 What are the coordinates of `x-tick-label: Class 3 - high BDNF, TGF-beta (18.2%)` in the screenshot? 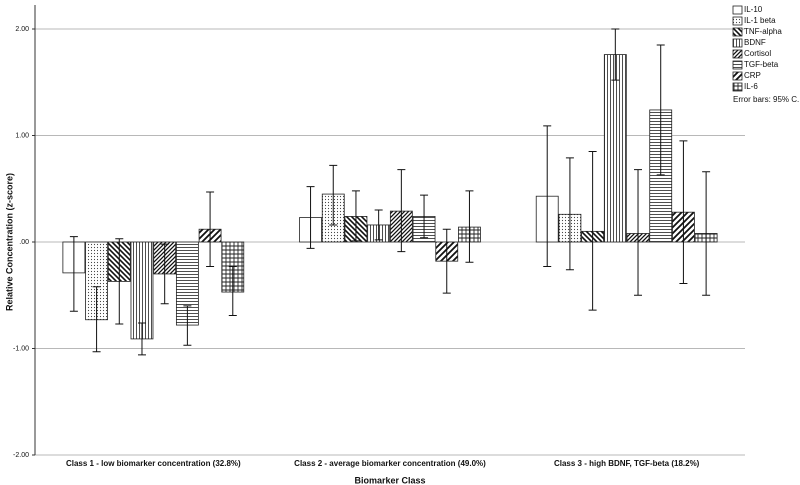 It's located at (627, 463).